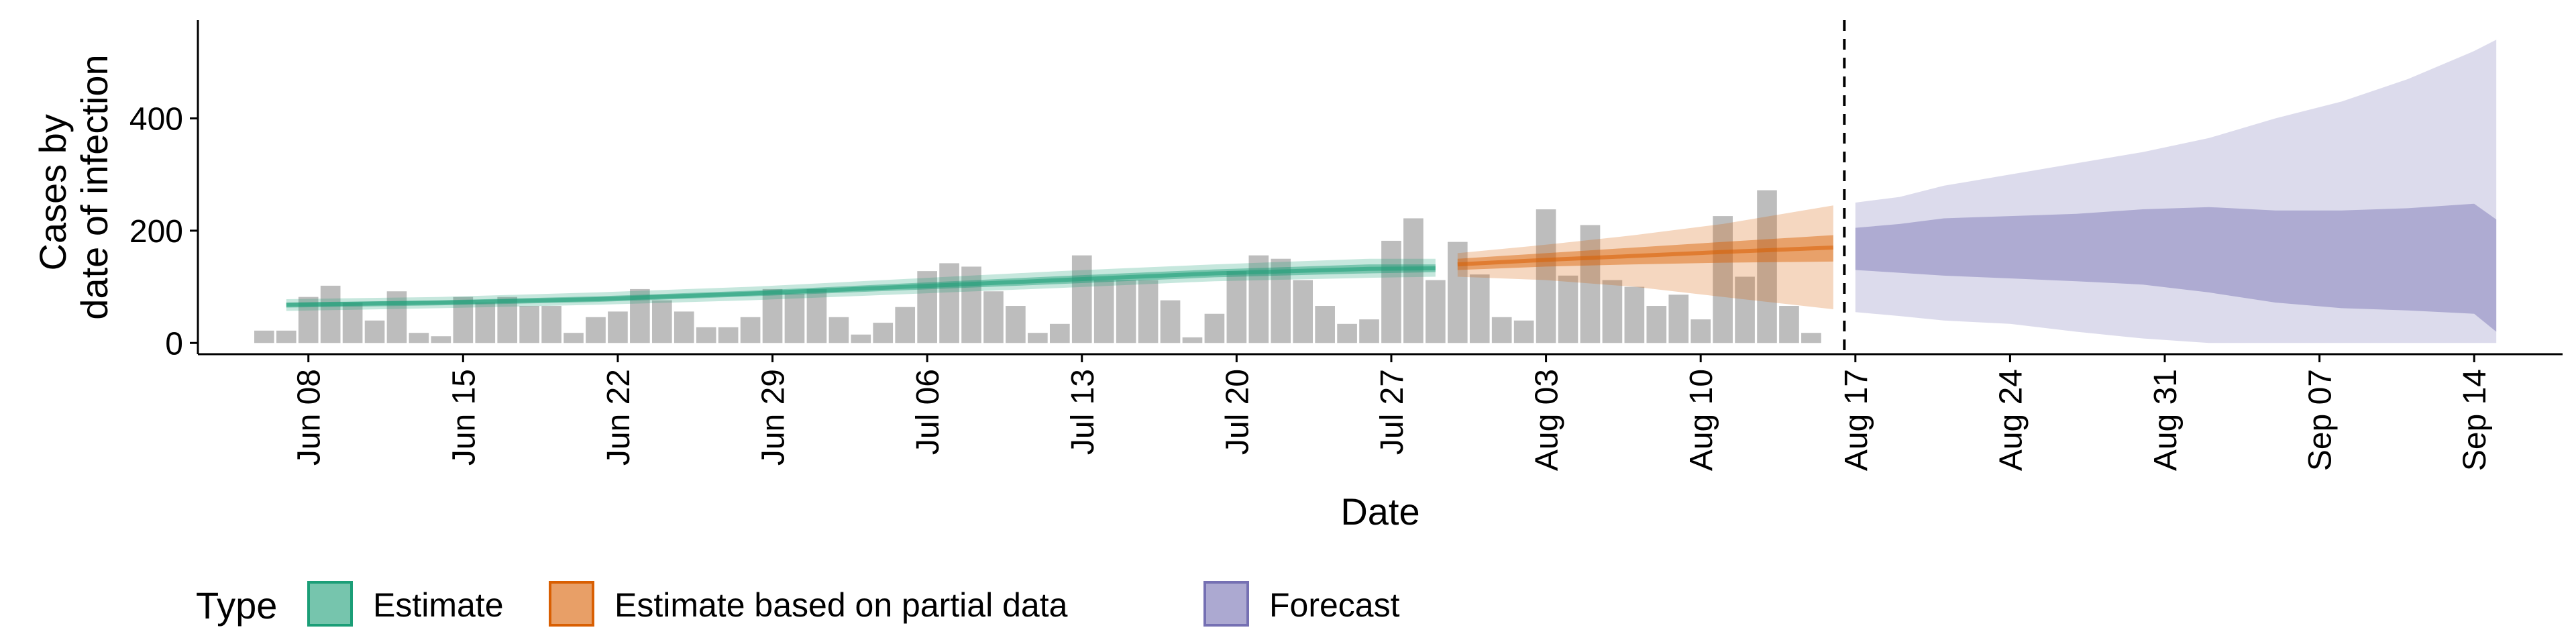 This screenshot has height=644, width=2576. Describe the element at coordinates (236, 605) in the screenshot. I see `legend-title: Type` at that location.